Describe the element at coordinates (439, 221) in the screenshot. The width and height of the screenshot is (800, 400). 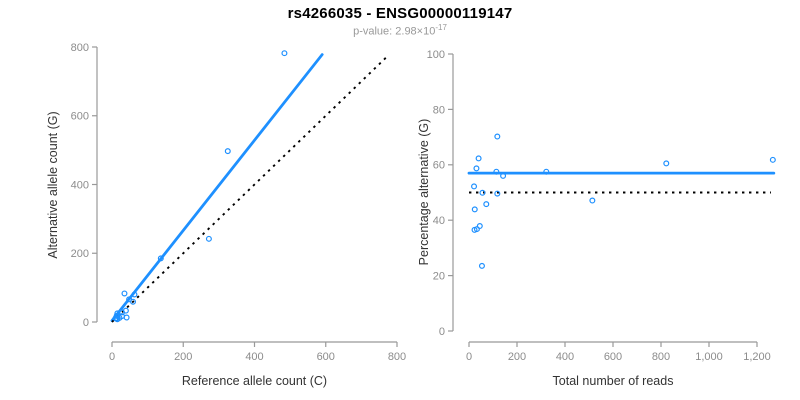
I see `y-tick-label: 40` at that location.